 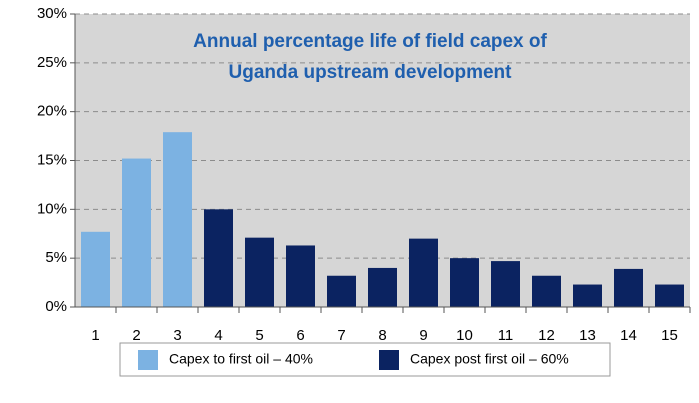 What do you see at coordinates (546, 335) in the screenshot?
I see `x-tick-label: 12` at bounding box center [546, 335].